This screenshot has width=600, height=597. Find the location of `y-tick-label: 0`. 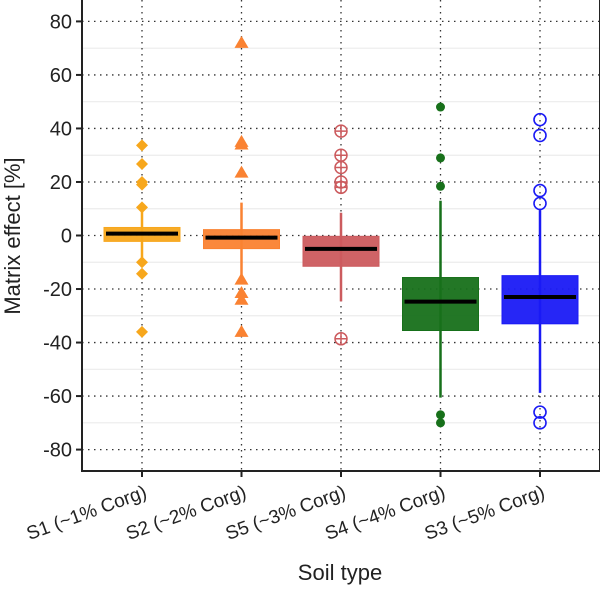

y-tick-label: 0 is located at coordinates (66, 237).